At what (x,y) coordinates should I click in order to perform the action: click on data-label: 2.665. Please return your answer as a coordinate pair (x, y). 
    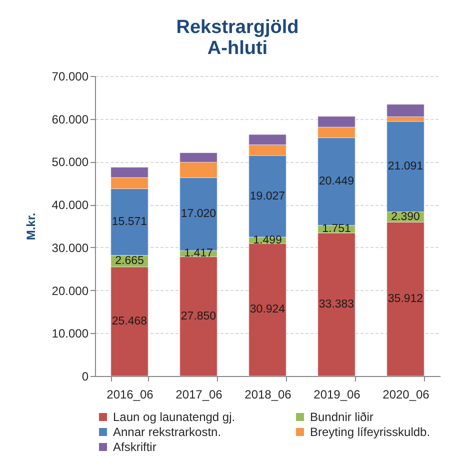
    Looking at the image, I should click on (129, 261).